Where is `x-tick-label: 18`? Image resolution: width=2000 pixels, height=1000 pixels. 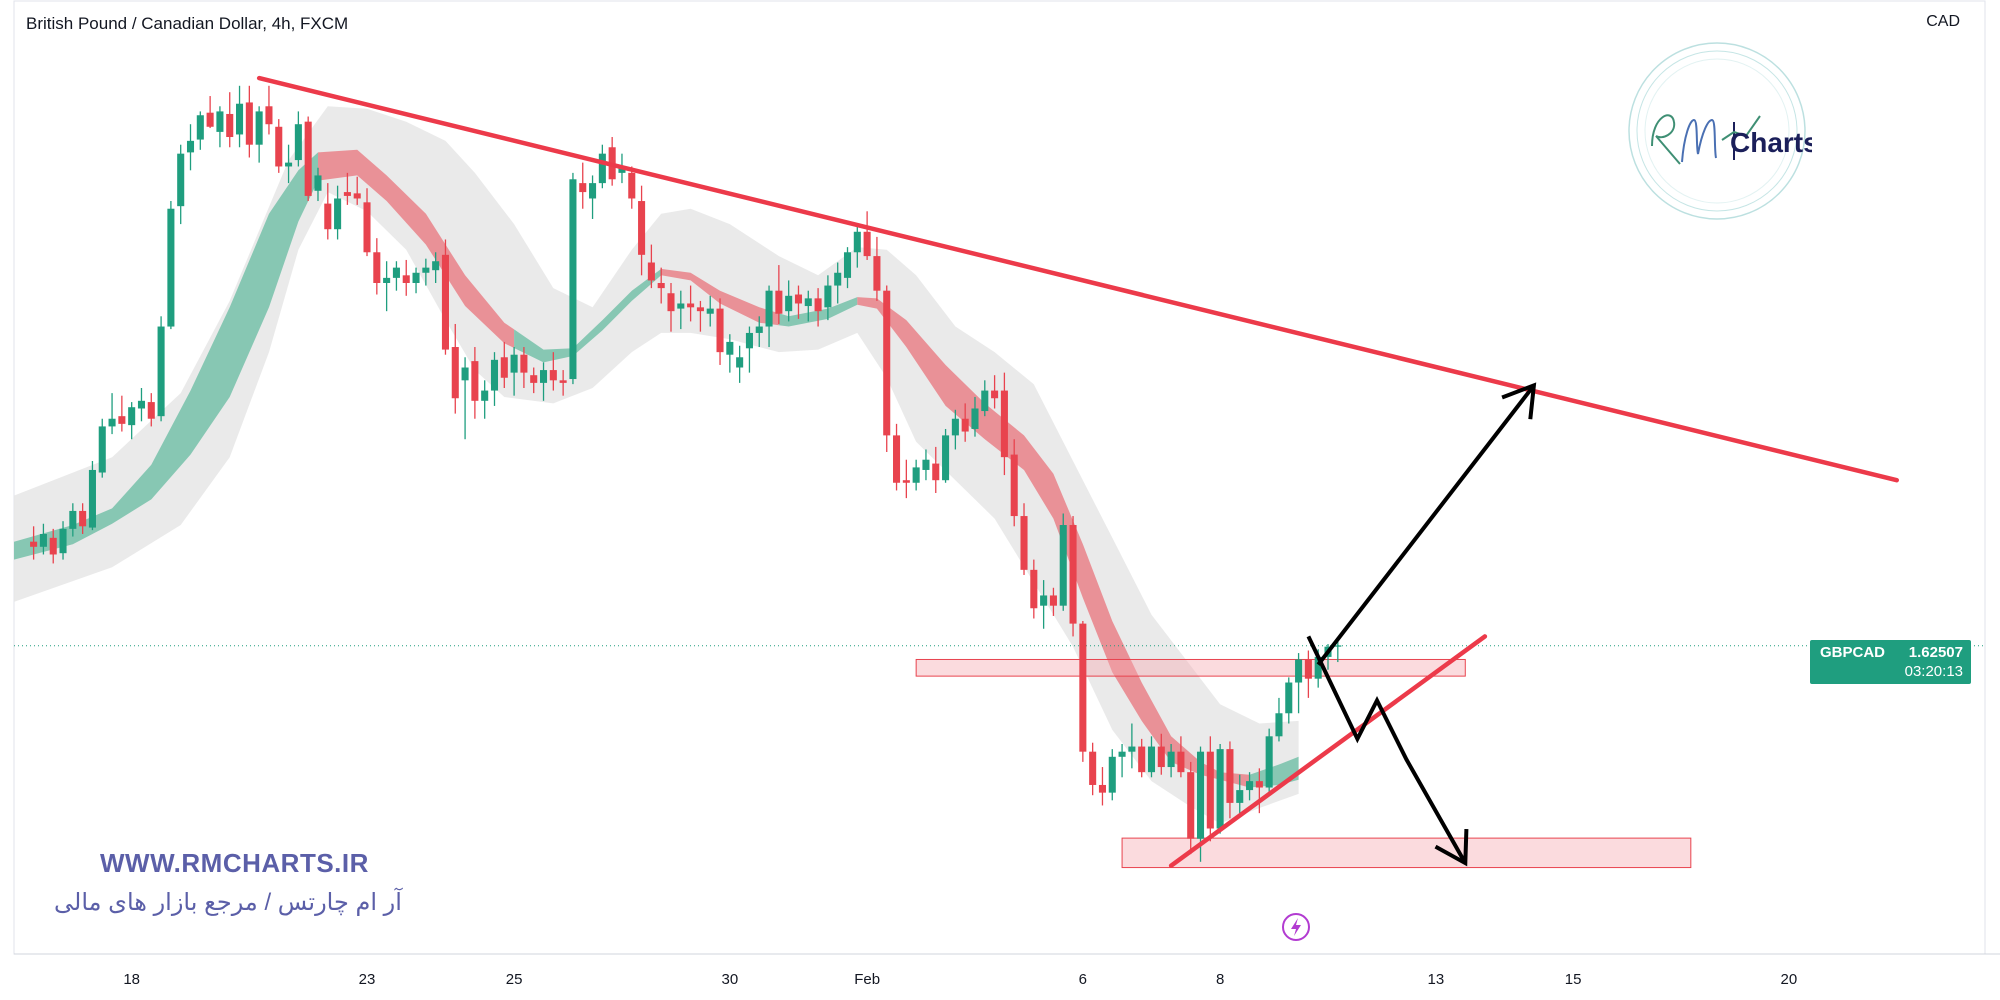
x-tick-label: 18 is located at coordinates (131, 979).